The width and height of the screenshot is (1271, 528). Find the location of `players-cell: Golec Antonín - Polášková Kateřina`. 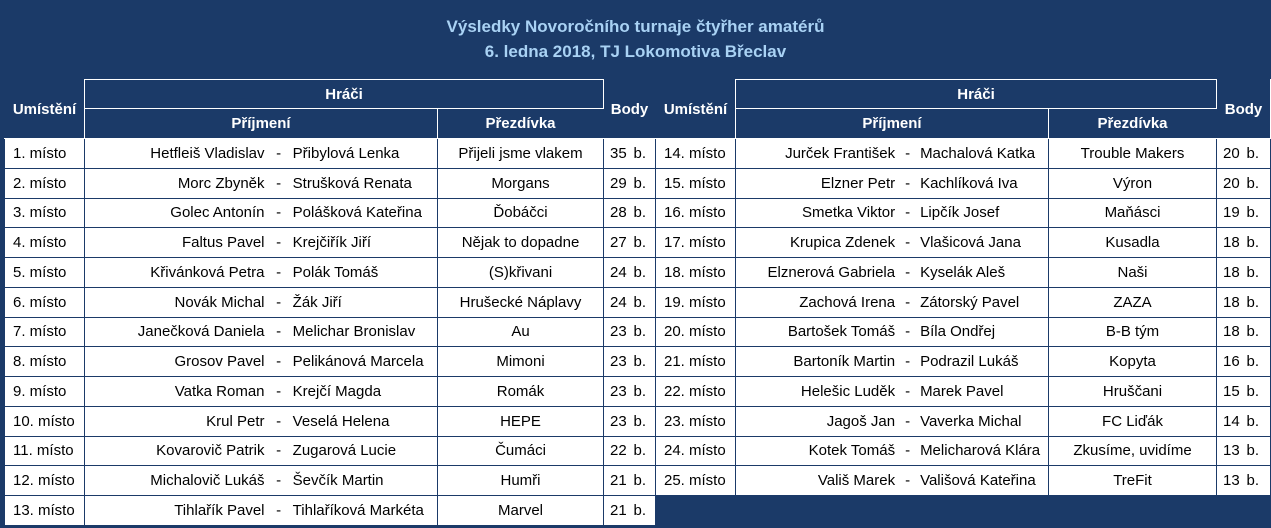

players-cell: Golec Antonín - Polášková Kateřina is located at coordinates (261, 213).